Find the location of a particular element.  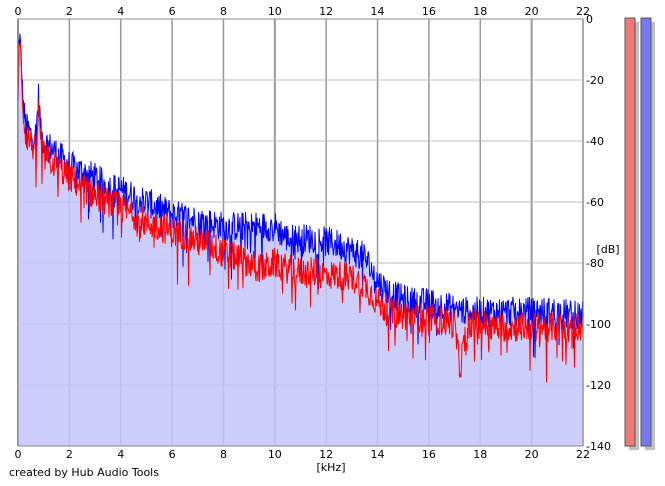

x-tick-label-top: 4 is located at coordinates (120, 11).